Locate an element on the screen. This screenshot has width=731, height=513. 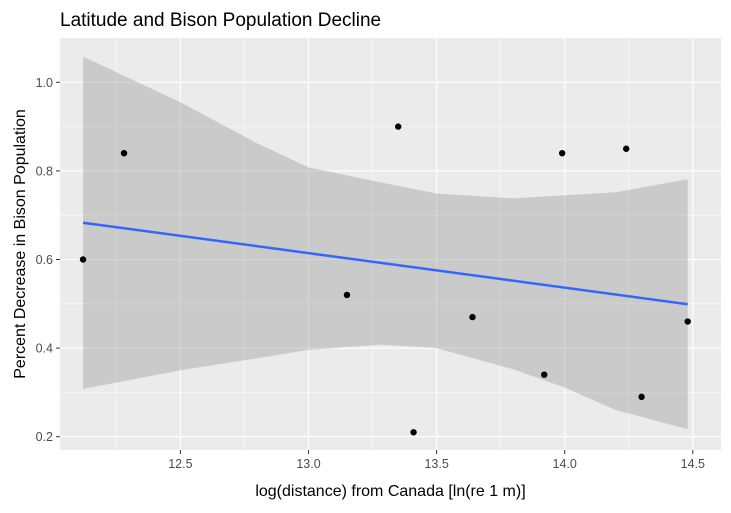
x-axis-ticks: 12.5 13.0 13.5 14.0 14.5 is located at coordinates (436, 460).